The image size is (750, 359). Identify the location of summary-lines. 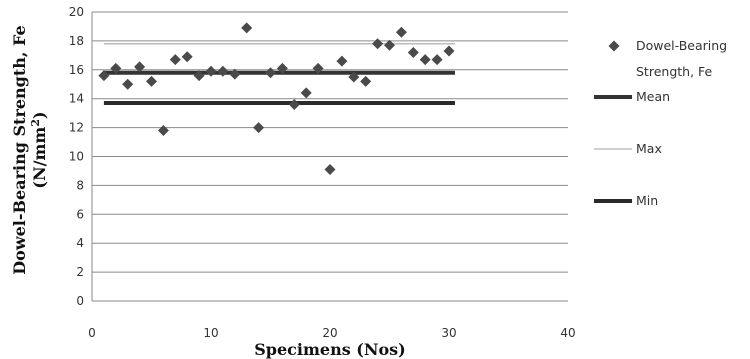
(279, 74).